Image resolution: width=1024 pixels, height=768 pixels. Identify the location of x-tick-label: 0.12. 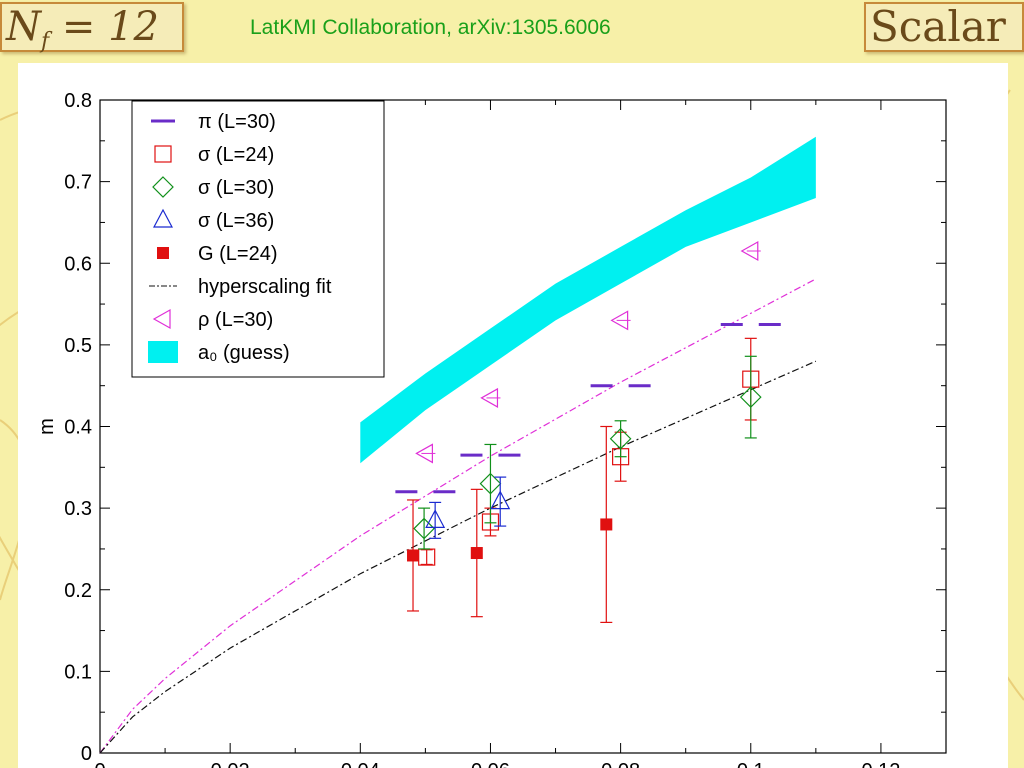
(880, 764).